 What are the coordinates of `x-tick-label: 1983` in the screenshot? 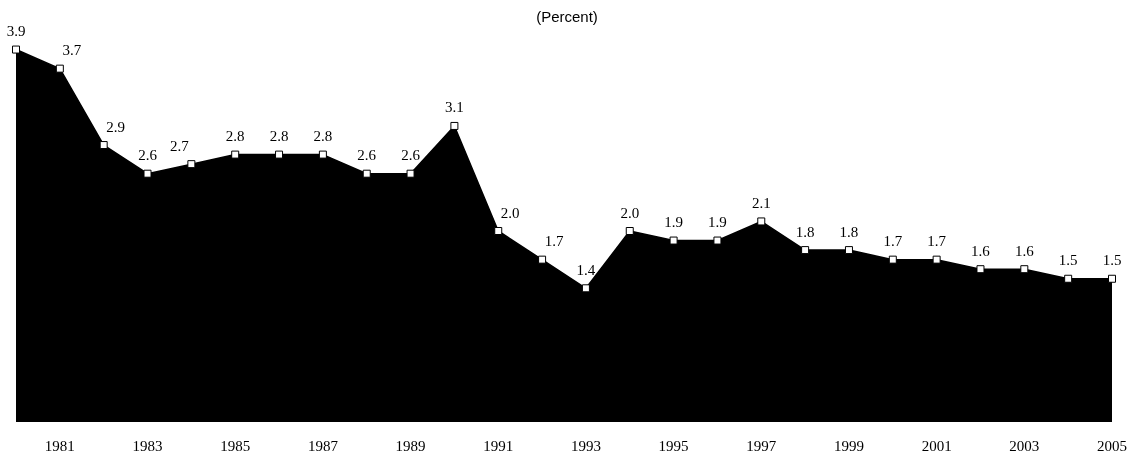 It's located at (147, 445).